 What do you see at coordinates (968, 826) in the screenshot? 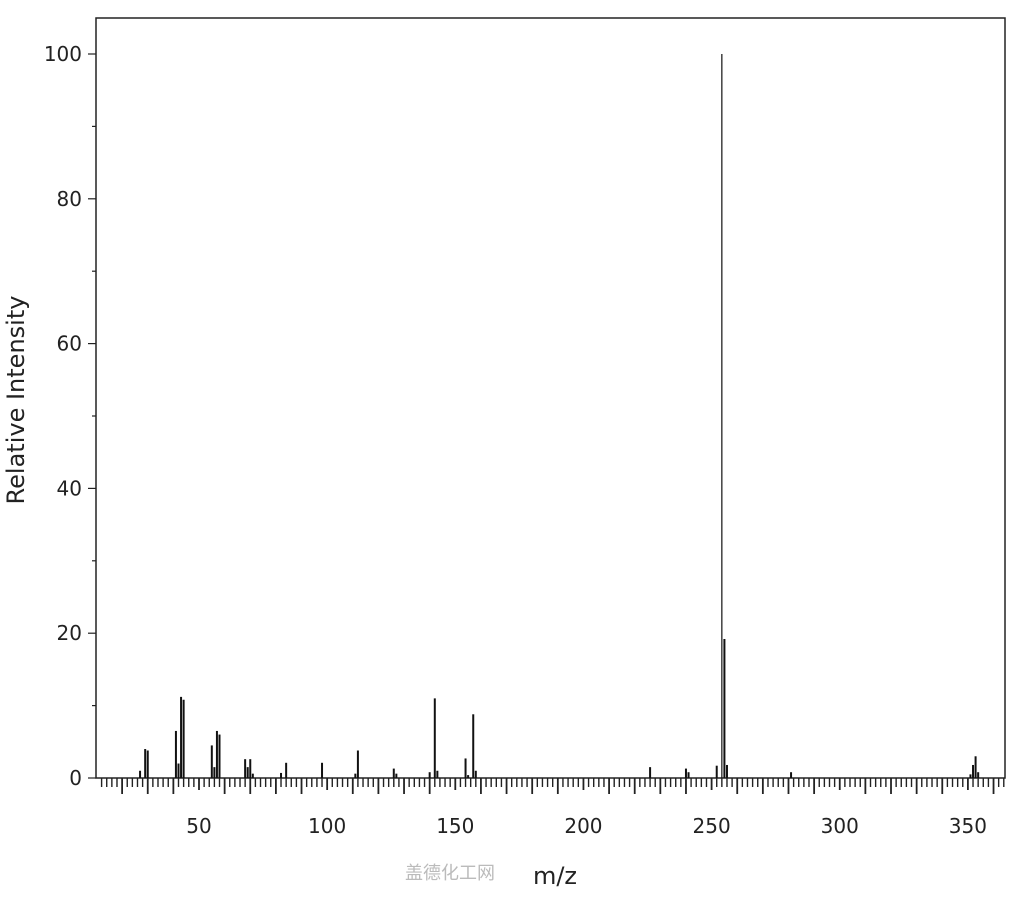
I see `x-tick-label: 350` at bounding box center [968, 826].